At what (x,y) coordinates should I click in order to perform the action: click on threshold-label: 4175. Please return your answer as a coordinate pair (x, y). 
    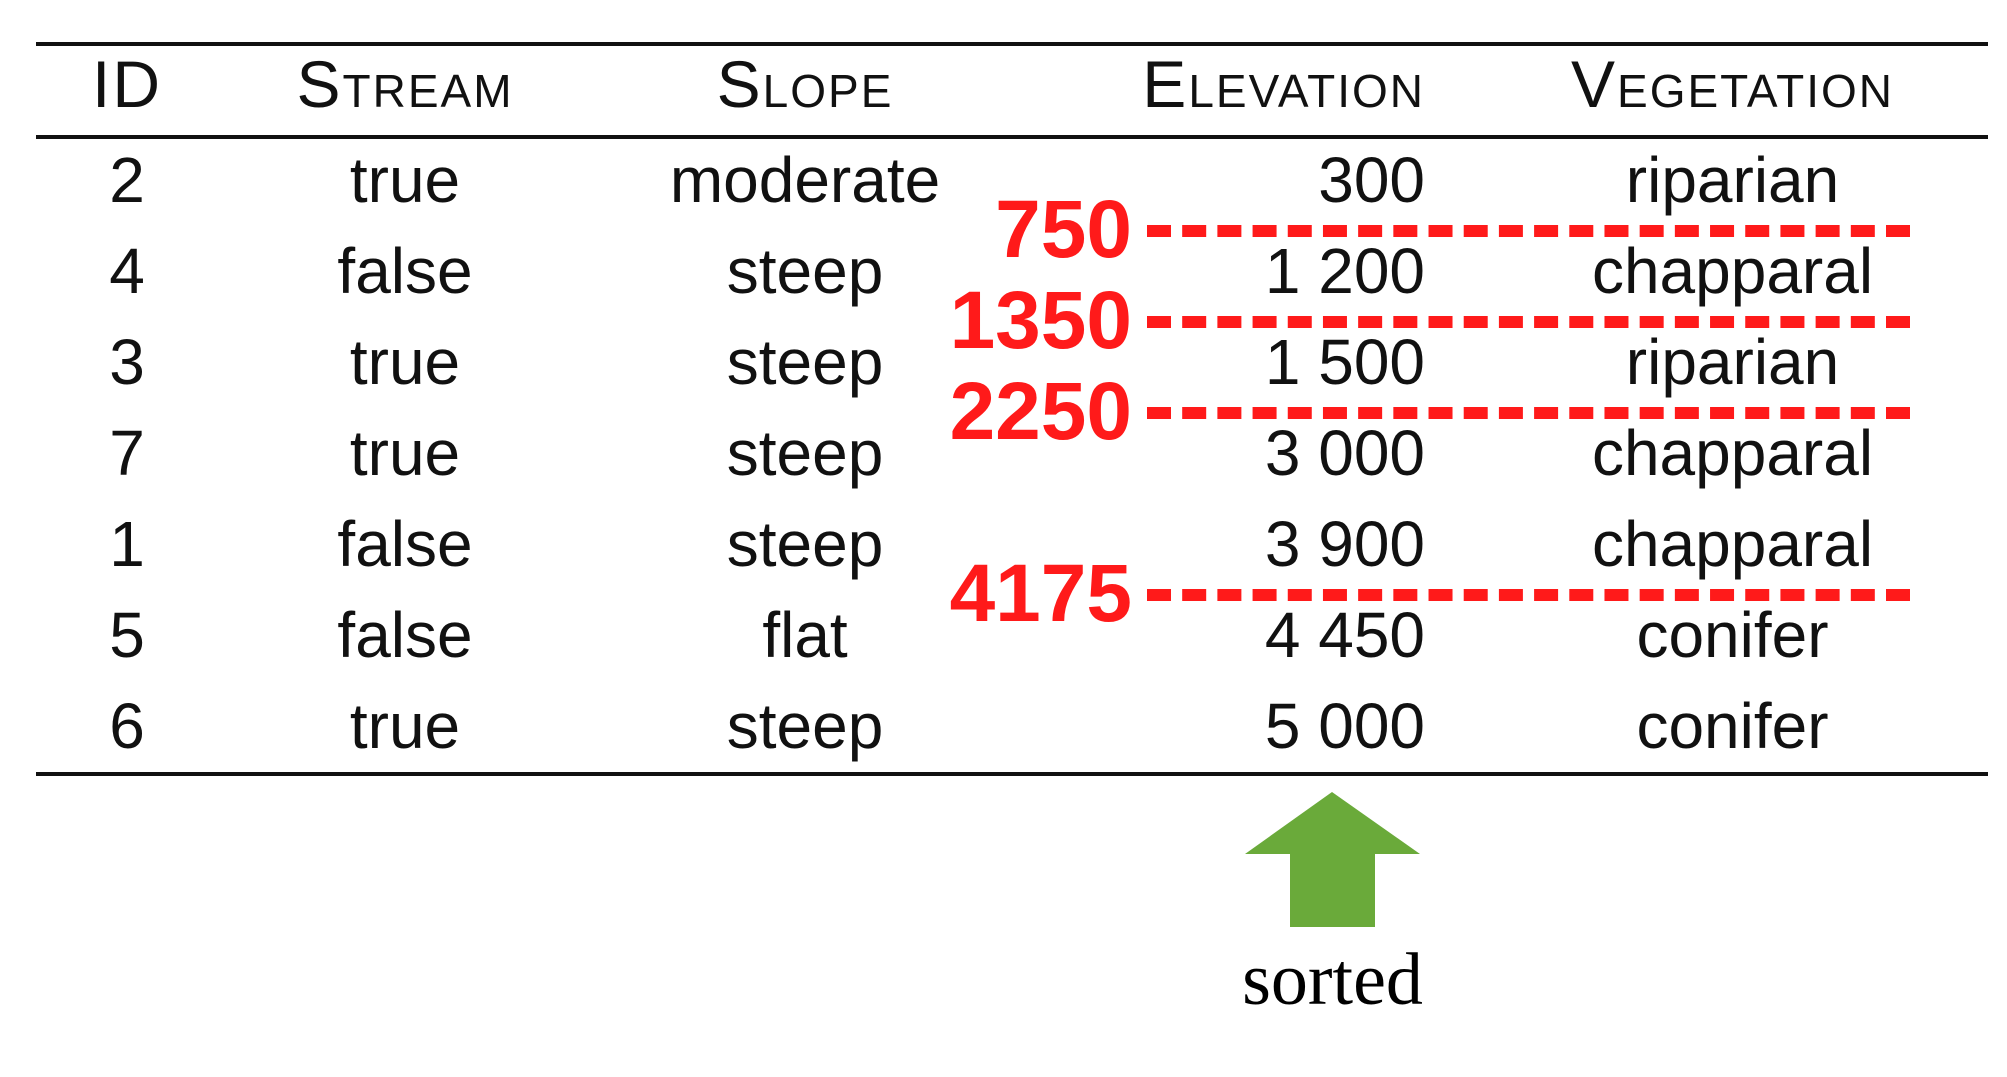
    Looking at the image, I should click on (1040, 593).